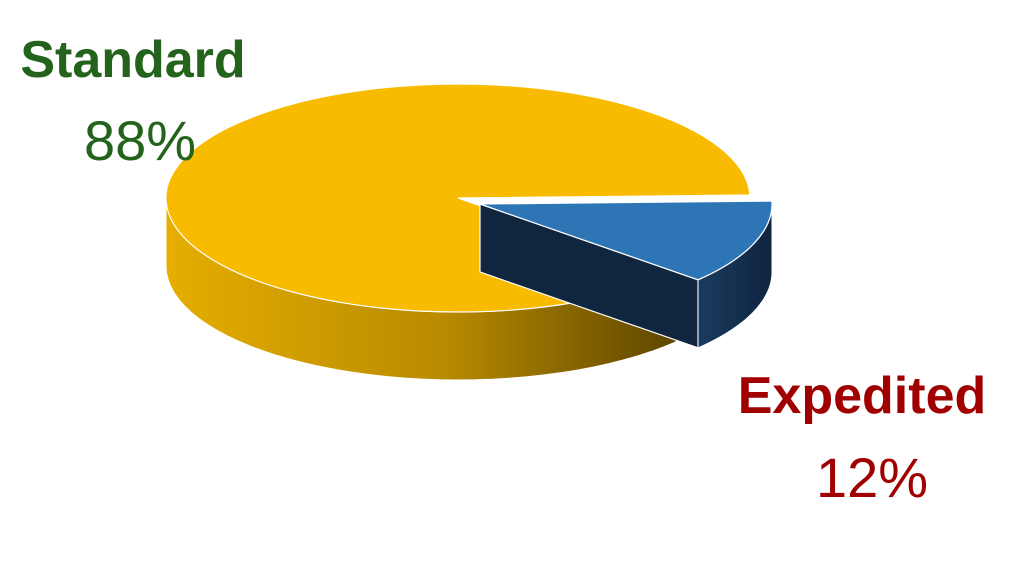 This screenshot has width=1020, height=573. Describe the element at coordinates (862, 396) in the screenshot. I see `slice-label-expedited: Expedited` at that location.